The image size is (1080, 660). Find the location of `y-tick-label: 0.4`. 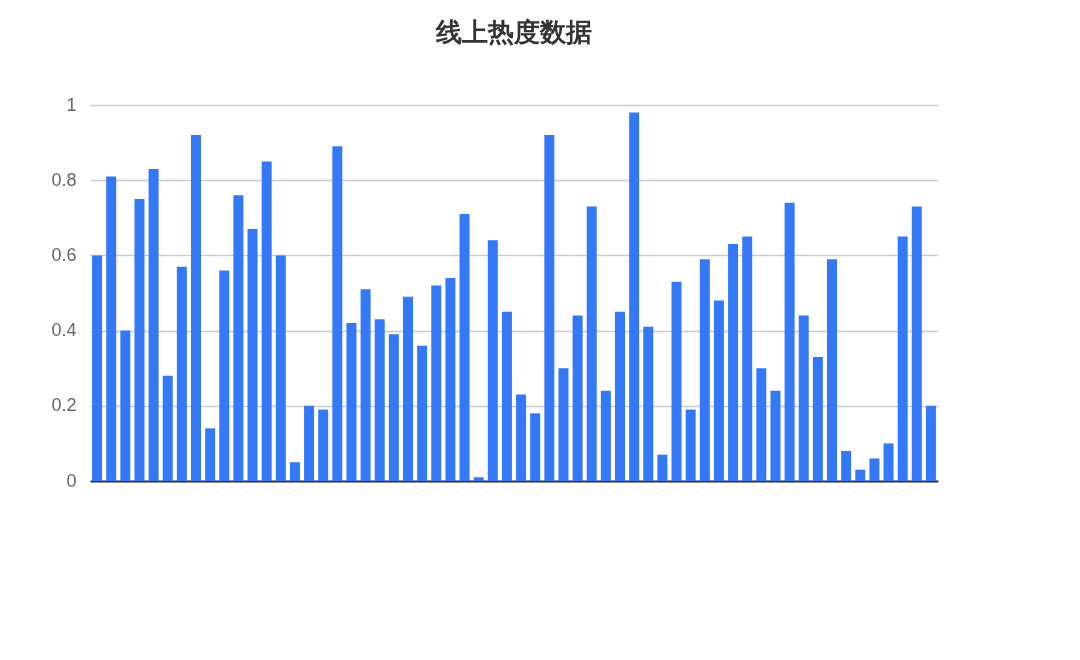

y-tick-label: 0.4 is located at coordinates (64, 330).